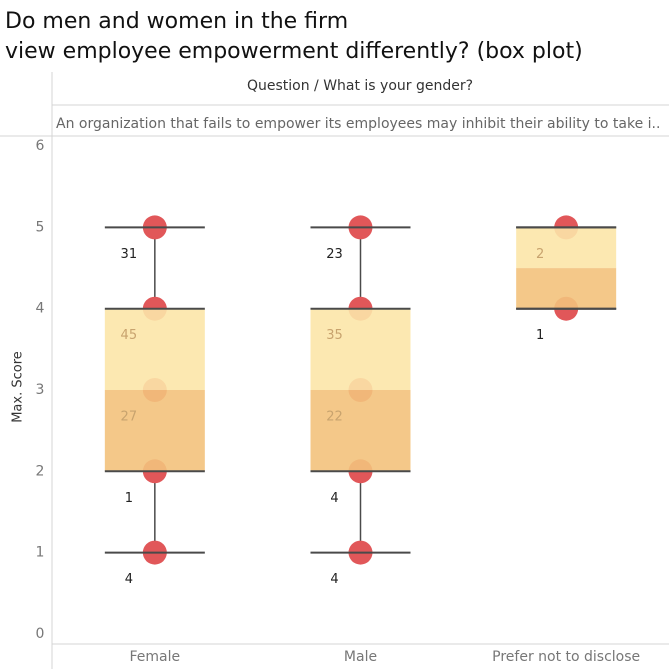 The width and height of the screenshot is (670, 670). What do you see at coordinates (40, 634) in the screenshot?
I see `y-tick-label: 0` at bounding box center [40, 634].